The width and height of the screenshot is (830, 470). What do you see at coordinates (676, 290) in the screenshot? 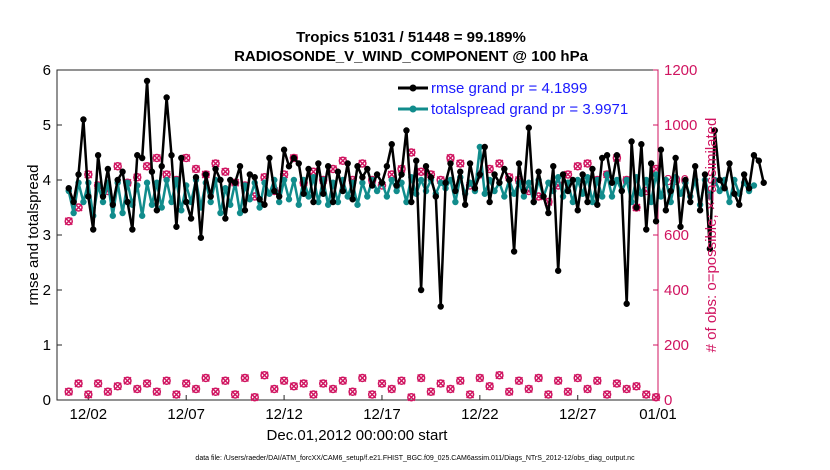
I see `y-right-tick-label: 400` at bounding box center [676, 290].